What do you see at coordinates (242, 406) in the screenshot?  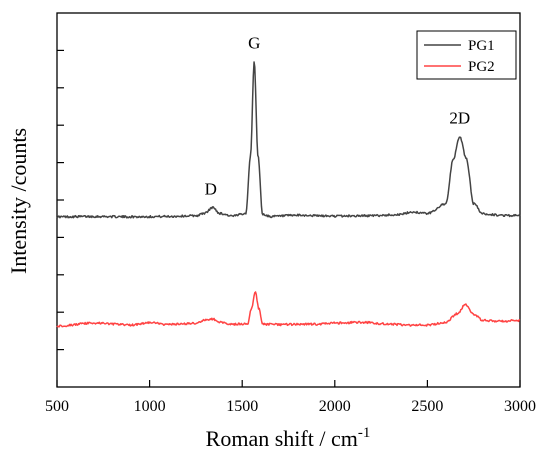 I see `x-tick-label: 1500` at bounding box center [242, 406].